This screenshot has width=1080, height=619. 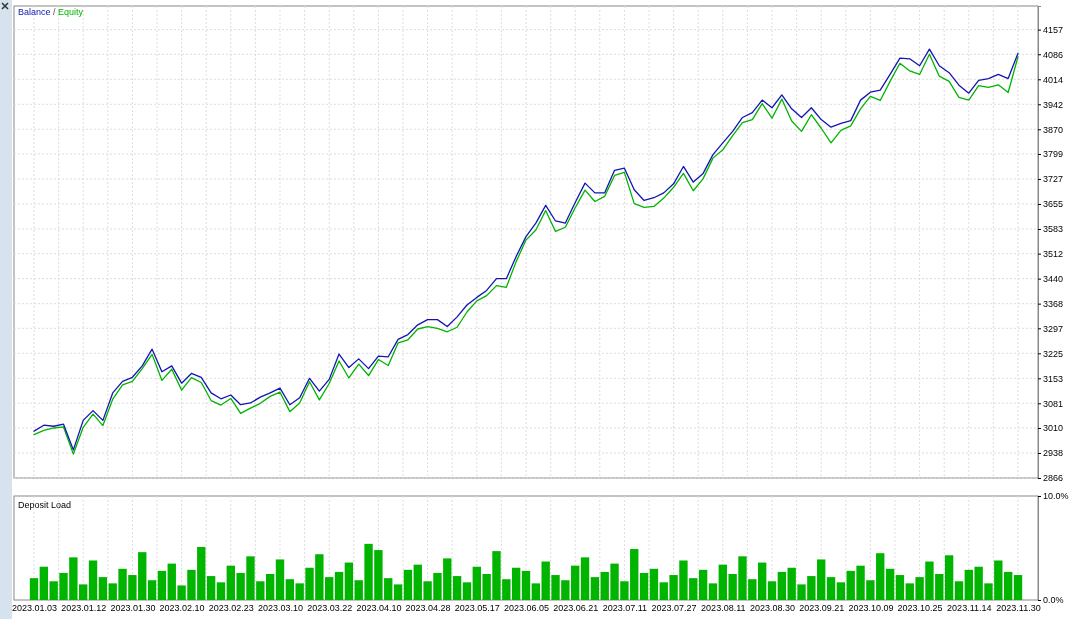 What do you see at coordinates (1053, 79) in the screenshot?
I see `y-tick-label: 4014` at bounding box center [1053, 79].